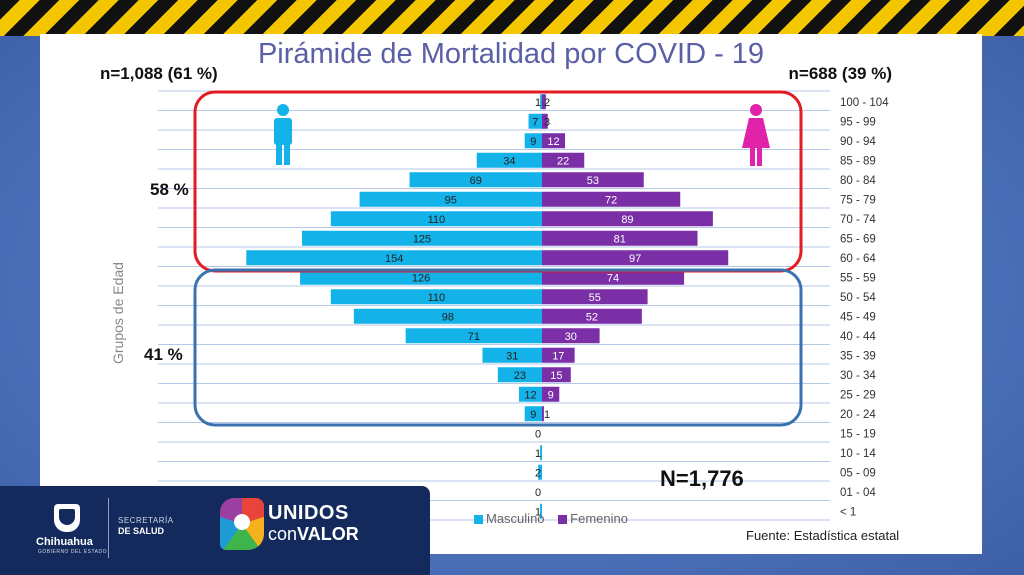  Describe the element at coordinates (858, 415) in the screenshot. I see `age-group-label: 20 - 24` at that location.